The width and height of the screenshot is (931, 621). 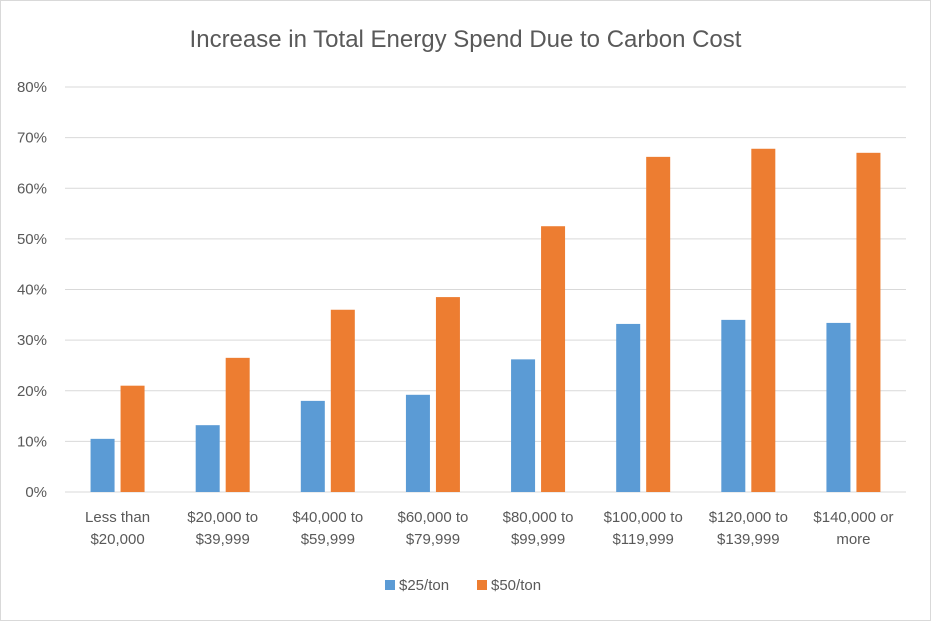 What do you see at coordinates (748, 517) in the screenshot?
I see `x-category-label: $120,000 to` at bounding box center [748, 517].